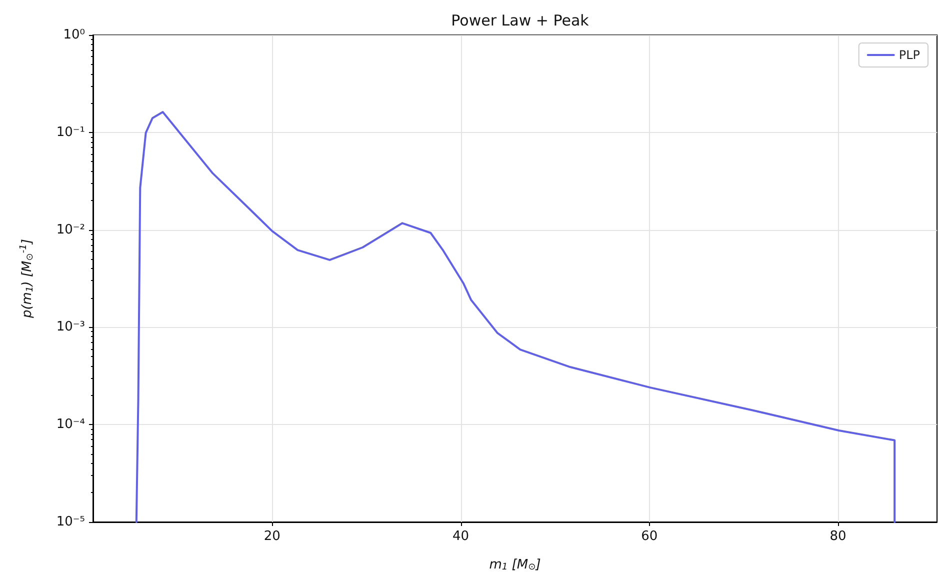  What do you see at coordinates (909, 55) in the screenshot?
I see `legend-label: PLP` at bounding box center [909, 55].